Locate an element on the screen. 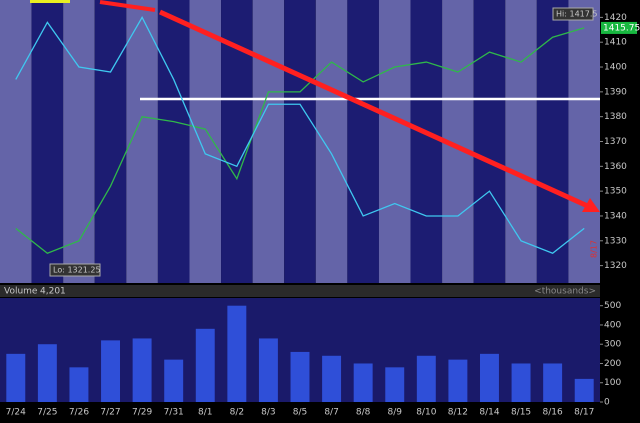  date-label: 8/17 is located at coordinates (594, 249).